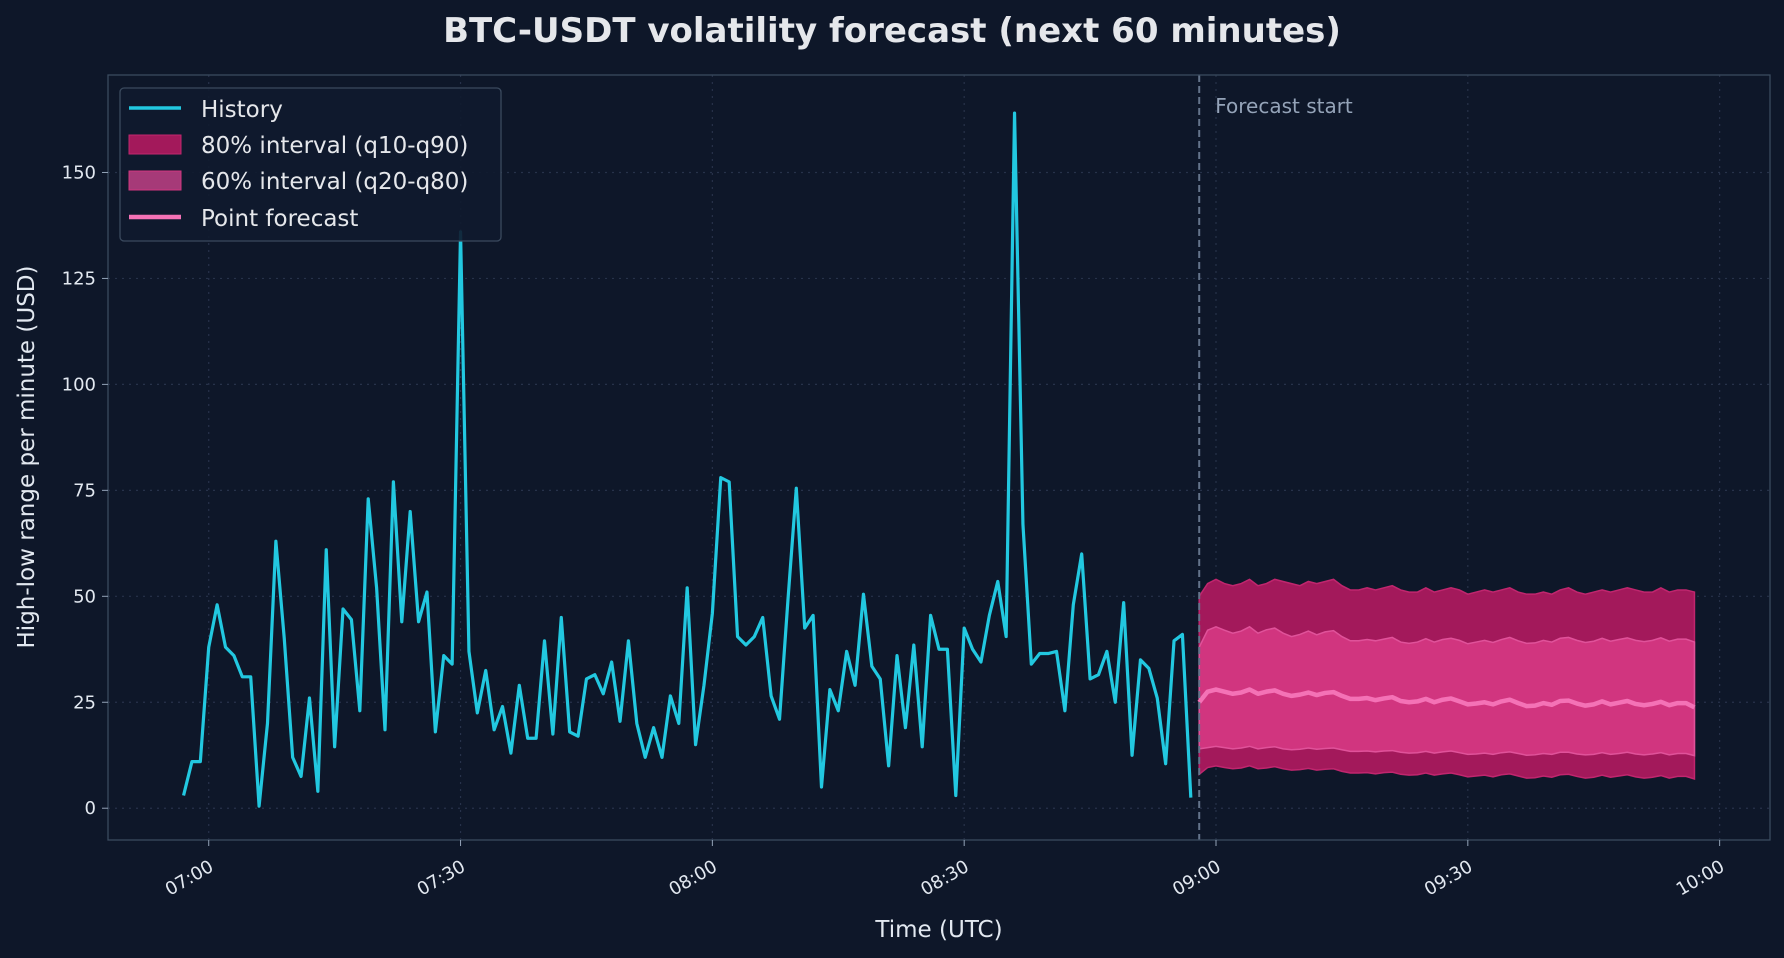  Describe the element at coordinates (84, 596) in the screenshot. I see `y-tick-label: 50` at that location.